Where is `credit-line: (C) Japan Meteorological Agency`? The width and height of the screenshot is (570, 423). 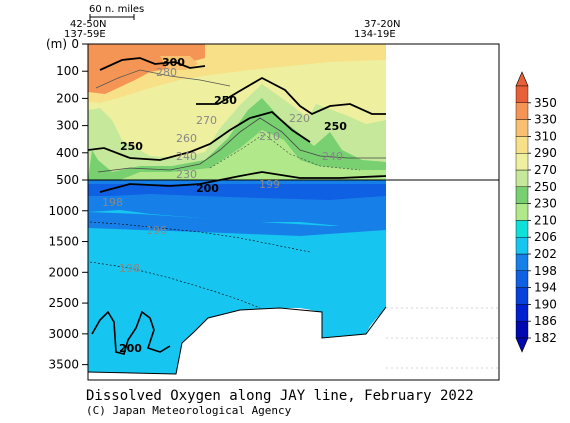 credit-line: (C) Japan Meteorological Agency is located at coordinates (189, 410).